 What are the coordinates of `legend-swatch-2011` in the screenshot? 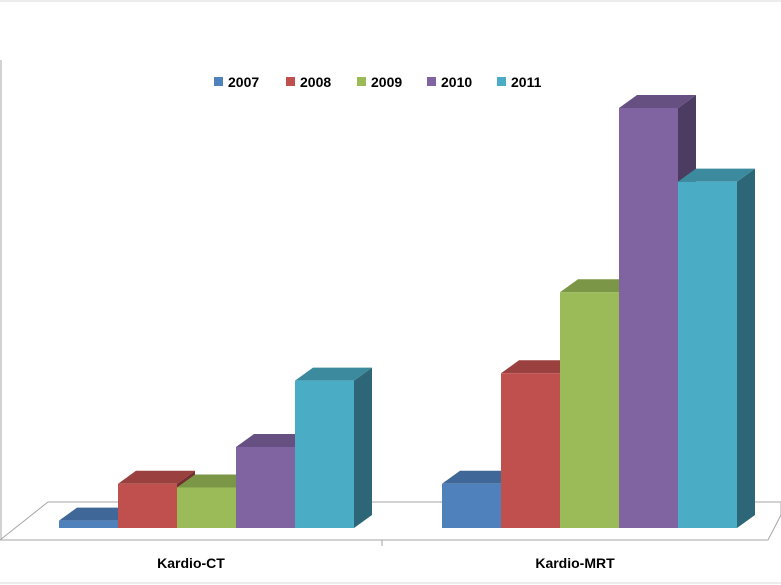 It's located at (501, 81).